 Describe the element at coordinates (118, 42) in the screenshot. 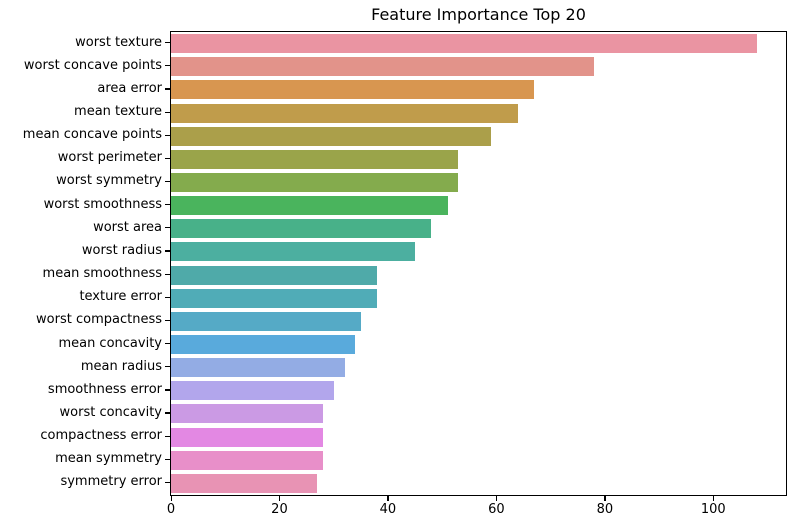

I see `y-tick-label: worst texture` at that location.